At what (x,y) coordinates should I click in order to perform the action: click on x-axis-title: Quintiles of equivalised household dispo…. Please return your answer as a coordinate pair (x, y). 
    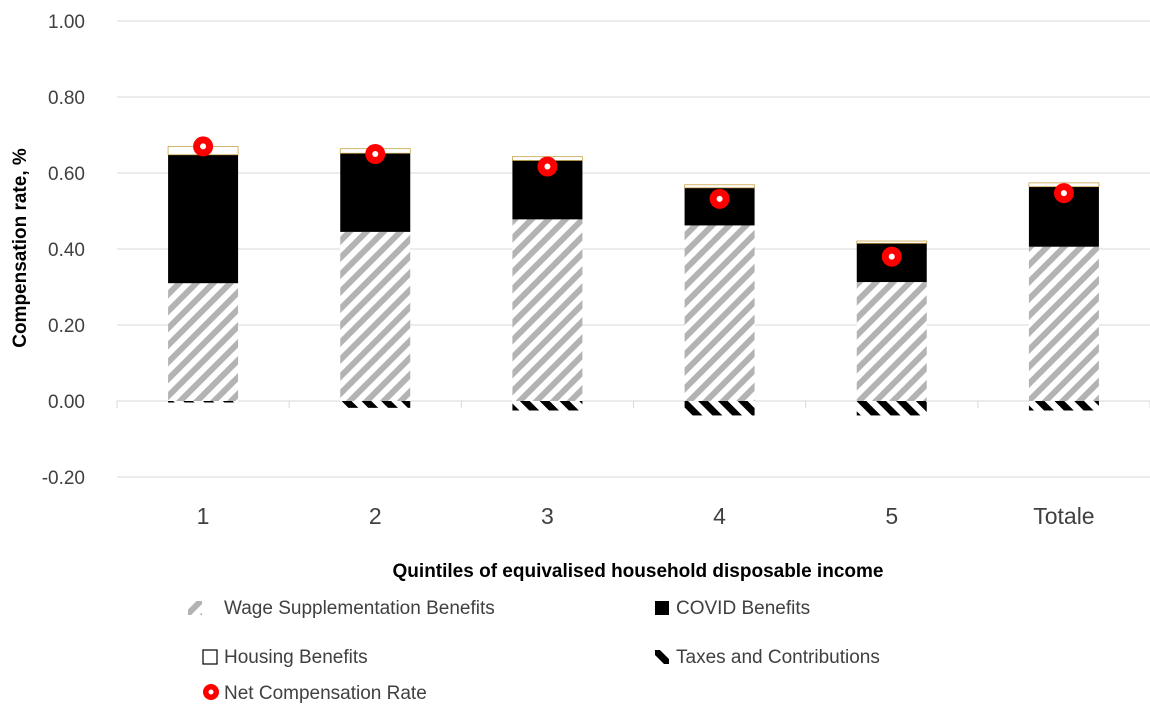
    Looking at the image, I should click on (638, 571).